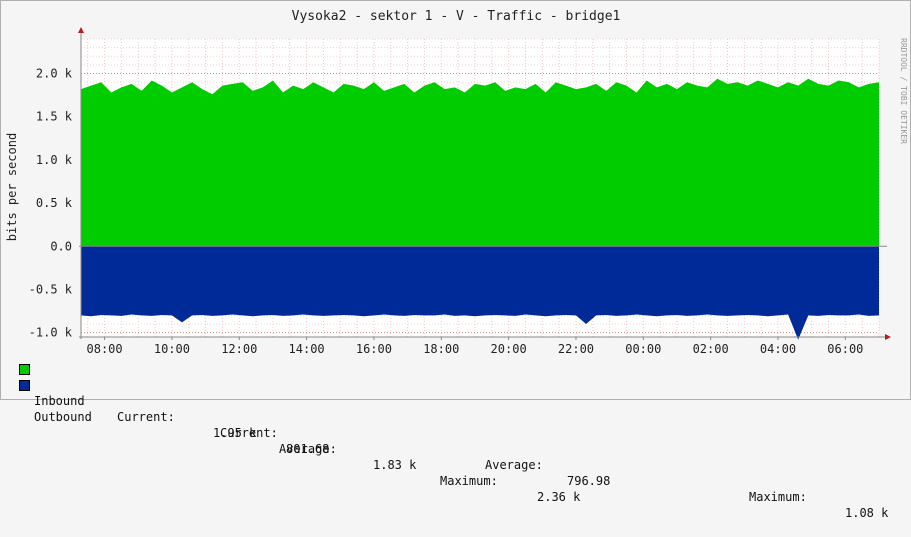 The image size is (911, 537). Describe the element at coordinates (24, 385) in the screenshot. I see `outbound-swatch` at that location.